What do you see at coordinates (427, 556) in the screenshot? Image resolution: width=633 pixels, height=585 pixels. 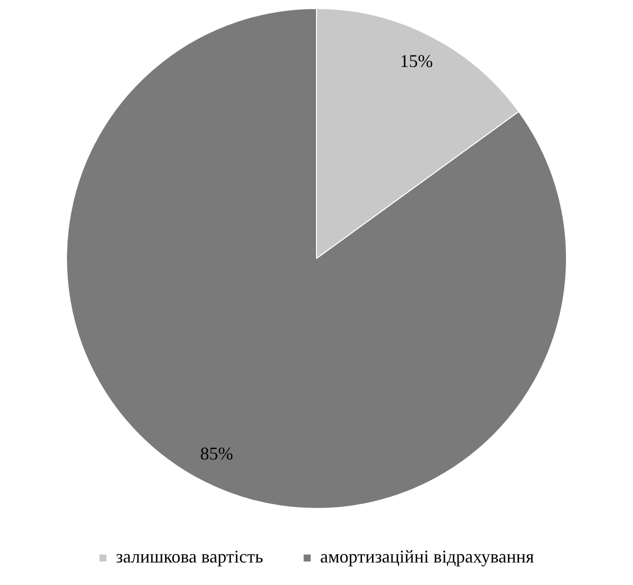 I see `legend-label: амортизаційні відрахування` at bounding box center [427, 556].